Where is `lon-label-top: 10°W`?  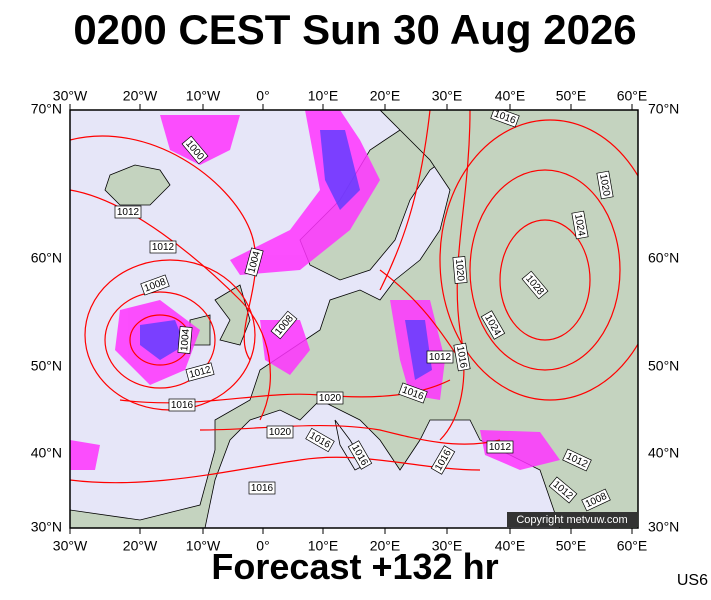
lon-label-top: 10°W is located at coordinates (203, 96).